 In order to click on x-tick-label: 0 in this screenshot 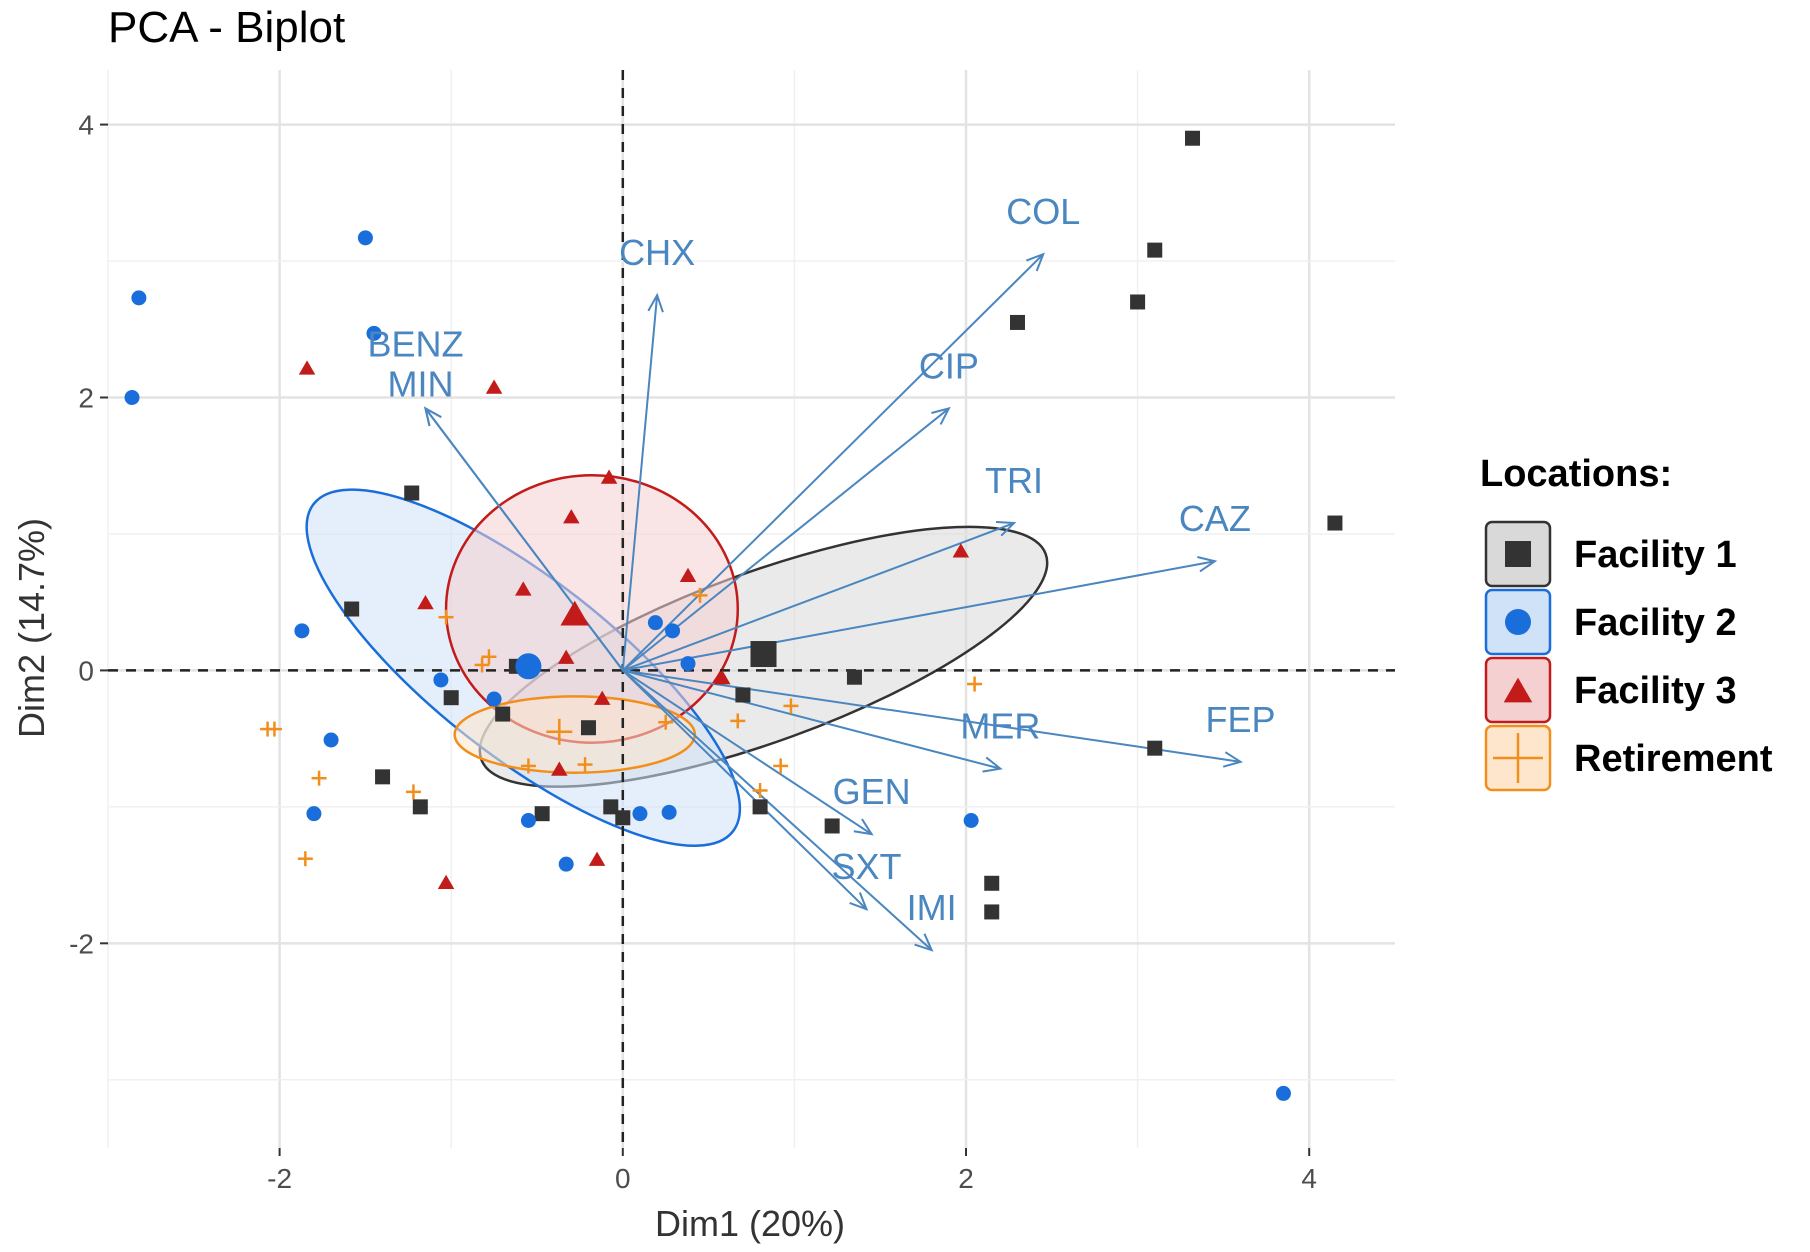, I will do `click(623, 1178)`.